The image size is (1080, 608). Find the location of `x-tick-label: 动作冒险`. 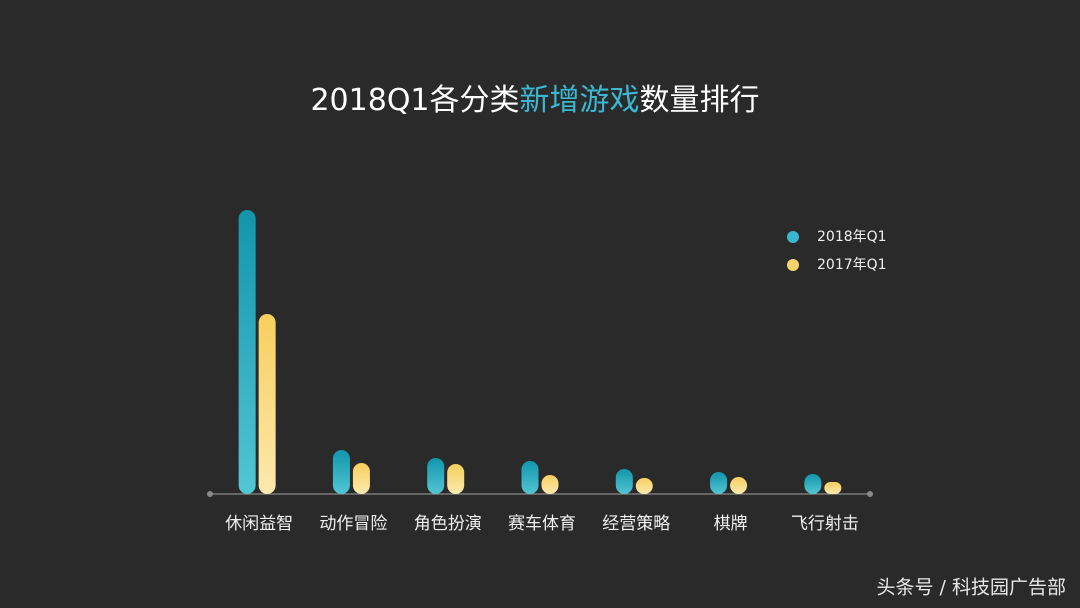

x-tick-label: 动作冒险 is located at coordinates (353, 524).